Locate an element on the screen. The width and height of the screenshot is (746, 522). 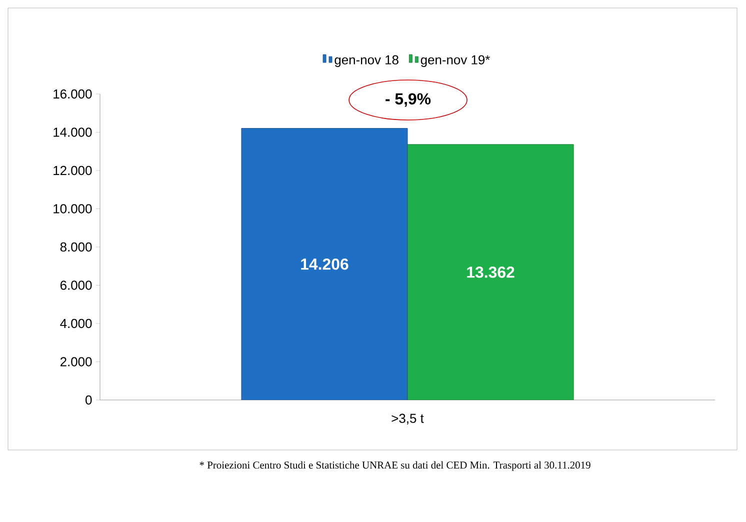
y-tick-label: 0 is located at coordinates (89, 400).